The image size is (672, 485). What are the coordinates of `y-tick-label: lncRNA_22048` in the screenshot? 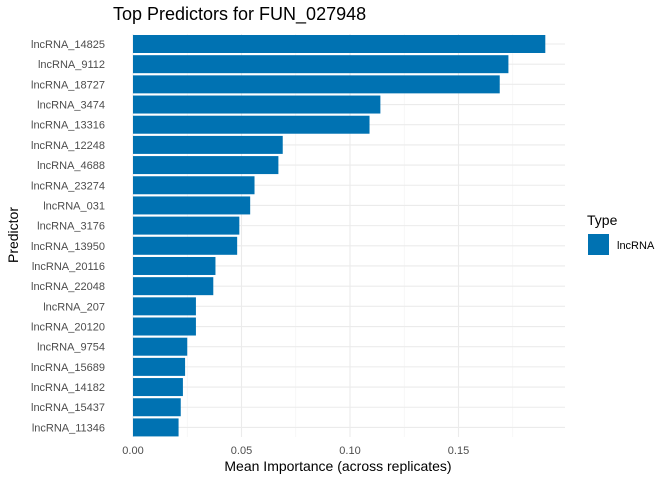 It's located at (68, 287).